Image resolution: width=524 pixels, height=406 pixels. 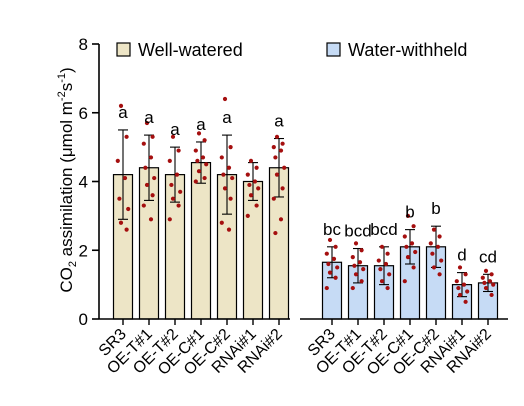 I want to click on legend-swatch, so click(x=333, y=49).